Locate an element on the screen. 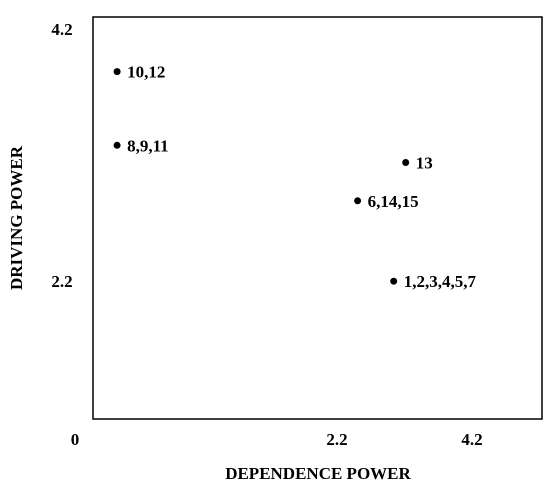 Image resolution: width=550 pixels, height=488 pixels. y-axis-title: DRIVING POWER is located at coordinates (16, 217).